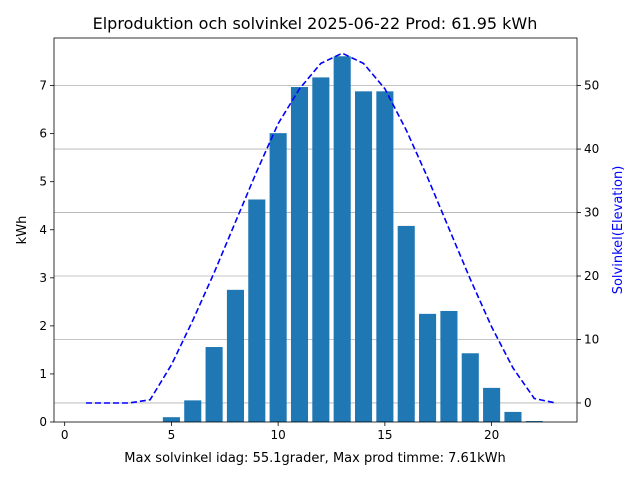 This screenshot has width=640, height=480. I want to click on y2-tick-label: 50, so click(591, 86).